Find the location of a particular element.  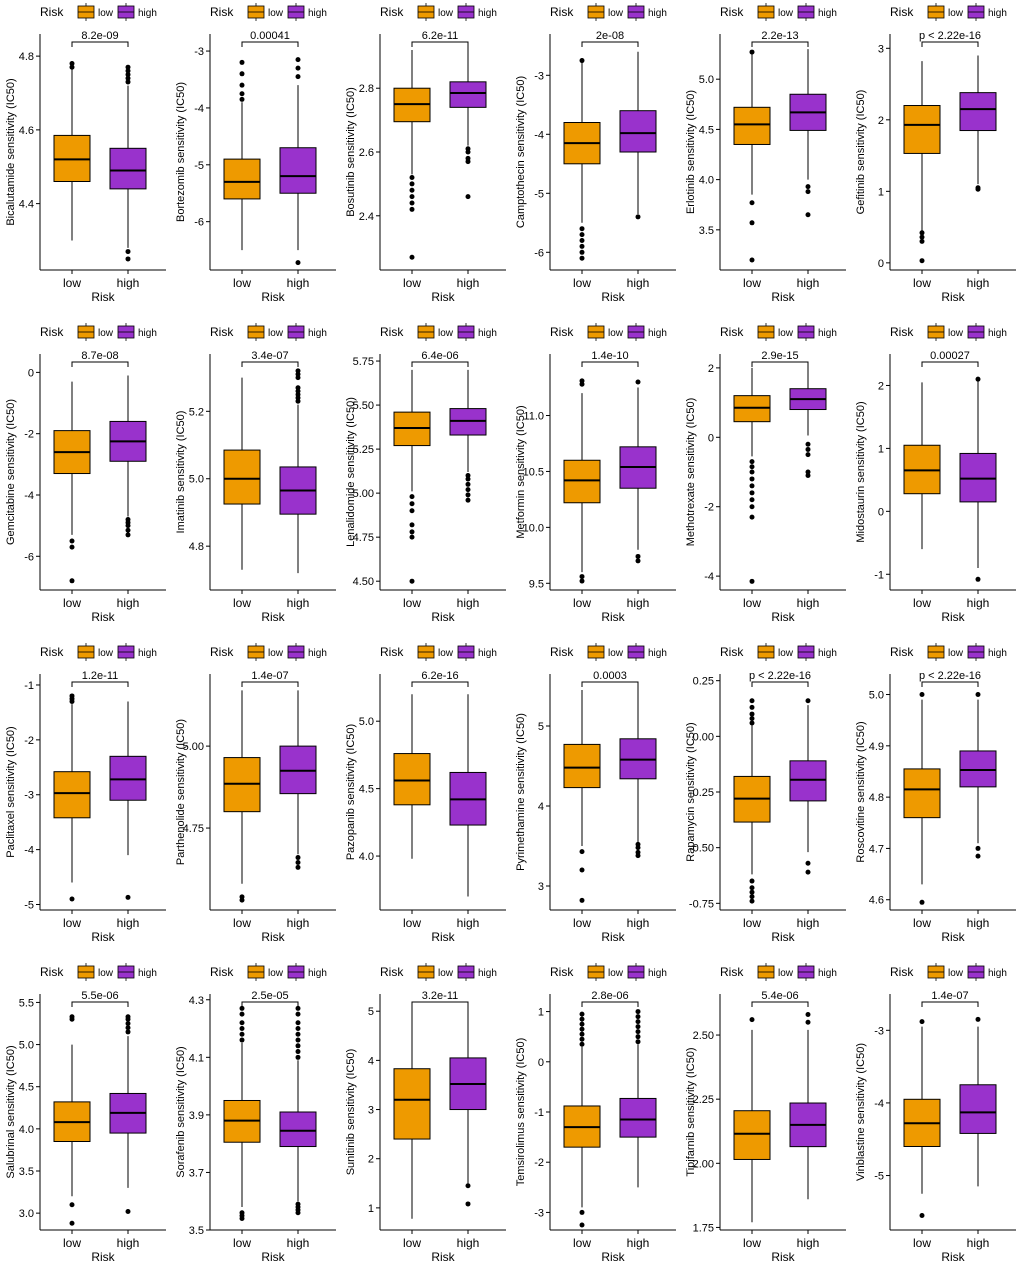

y-axis-label: Sorafenib sensitivity (IC50) is located at coordinates (181, 1111).